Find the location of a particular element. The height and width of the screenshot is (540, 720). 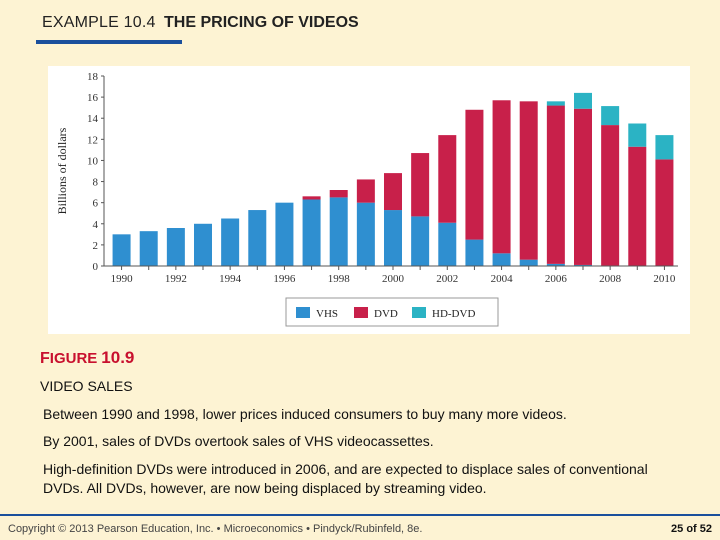

y-tick-label: 0 is located at coordinates (96, 267).